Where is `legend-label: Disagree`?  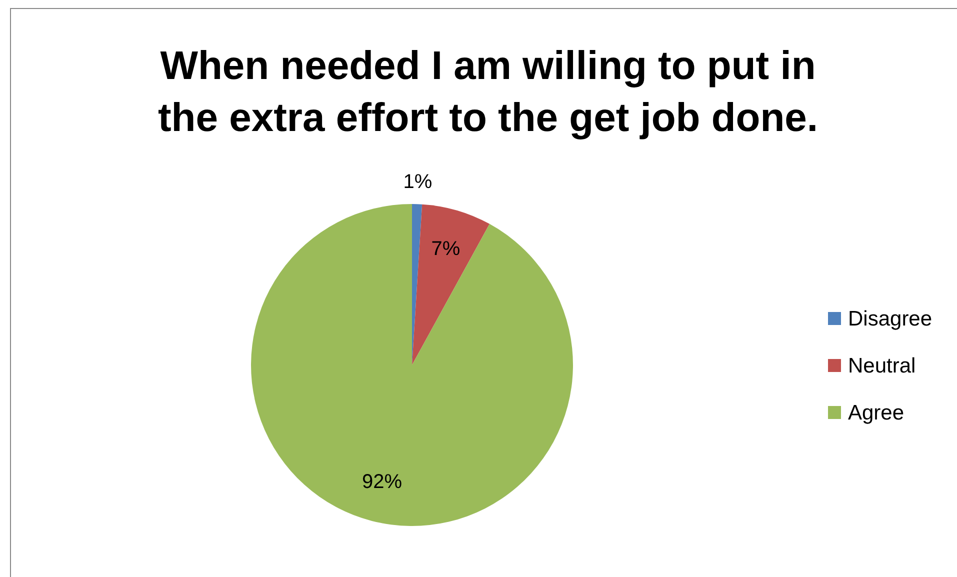 legend-label: Disagree is located at coordinates (890, 319).